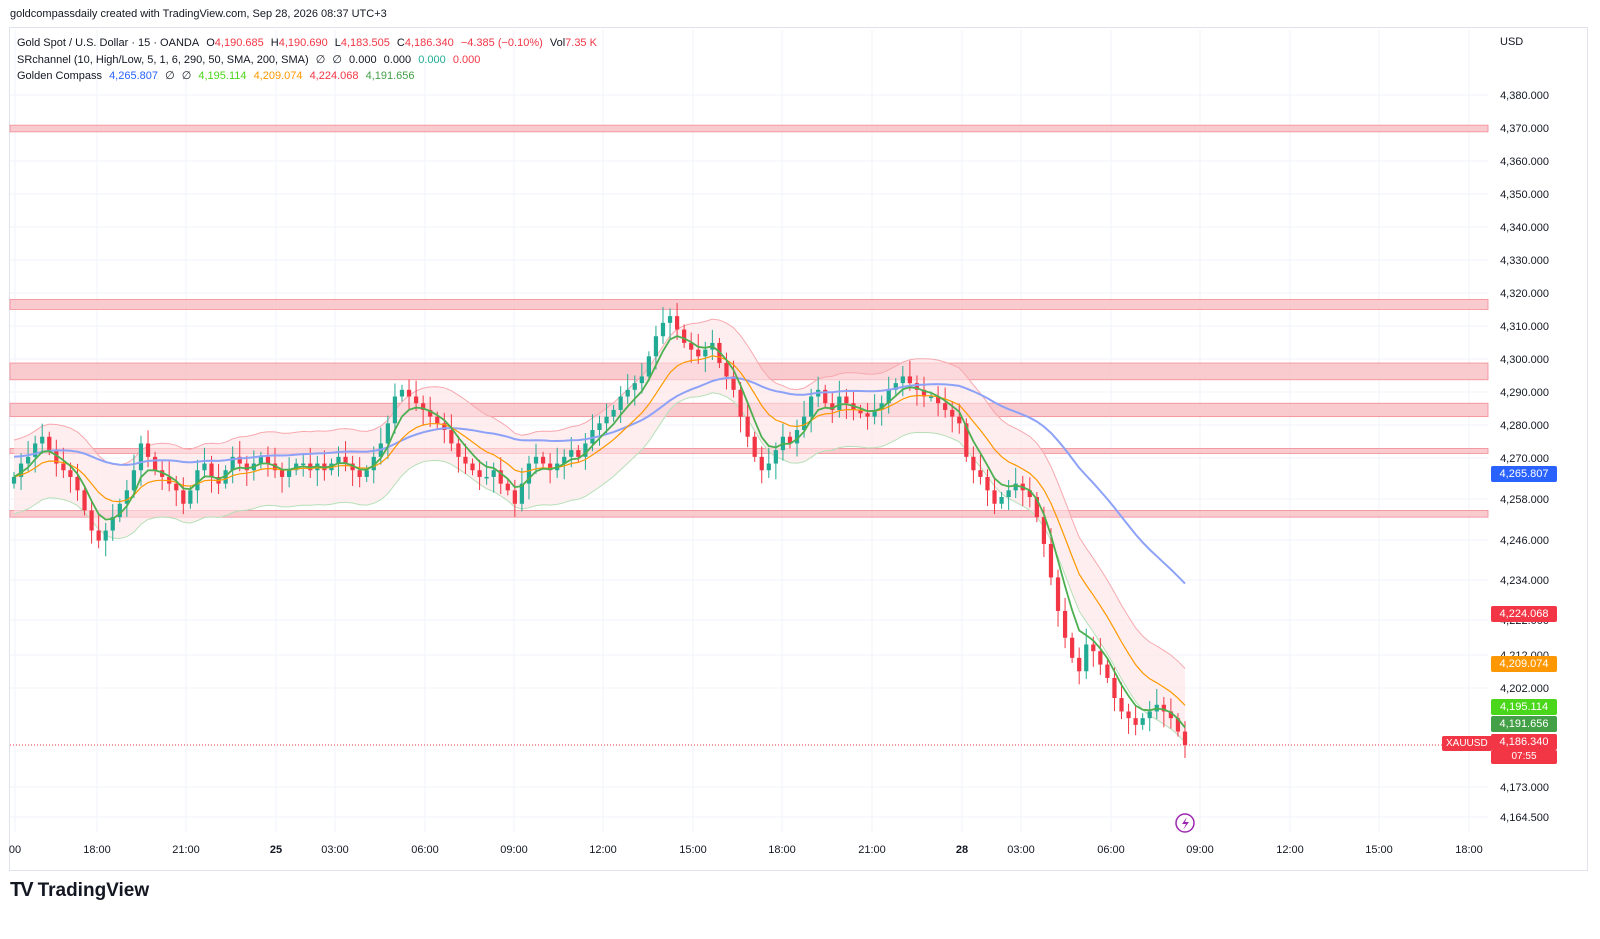 Image resolution: width=1600 pixels, height=939 pixels. What do you see at coordinates (222, 76) in the screenshot?
I see `golden-v2: 4,195.114` at bounding box center [222, 76].